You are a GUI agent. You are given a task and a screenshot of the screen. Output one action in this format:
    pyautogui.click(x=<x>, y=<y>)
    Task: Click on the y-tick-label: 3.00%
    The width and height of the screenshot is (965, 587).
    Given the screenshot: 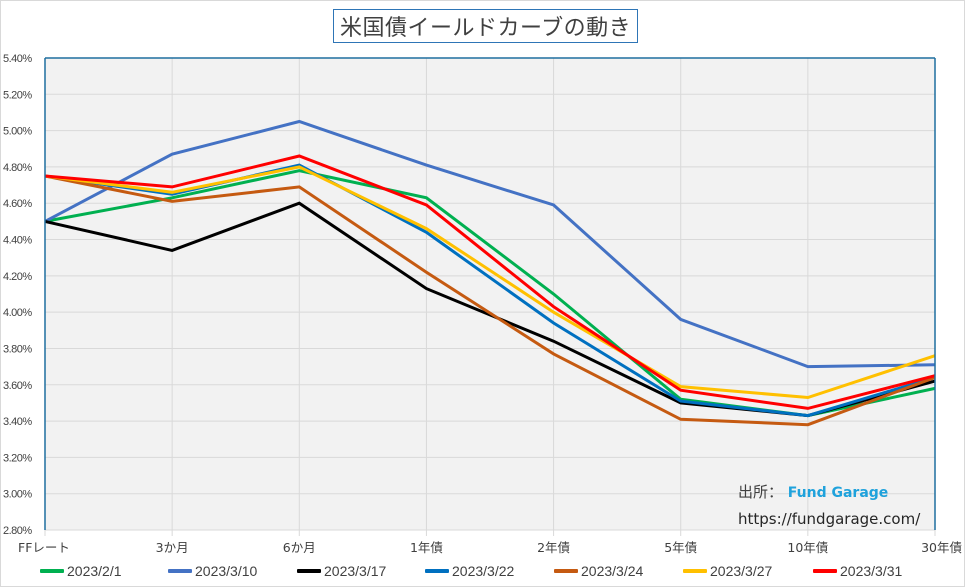 What is the action you would take?
    pyautogui.click(x=17, y=495)
    